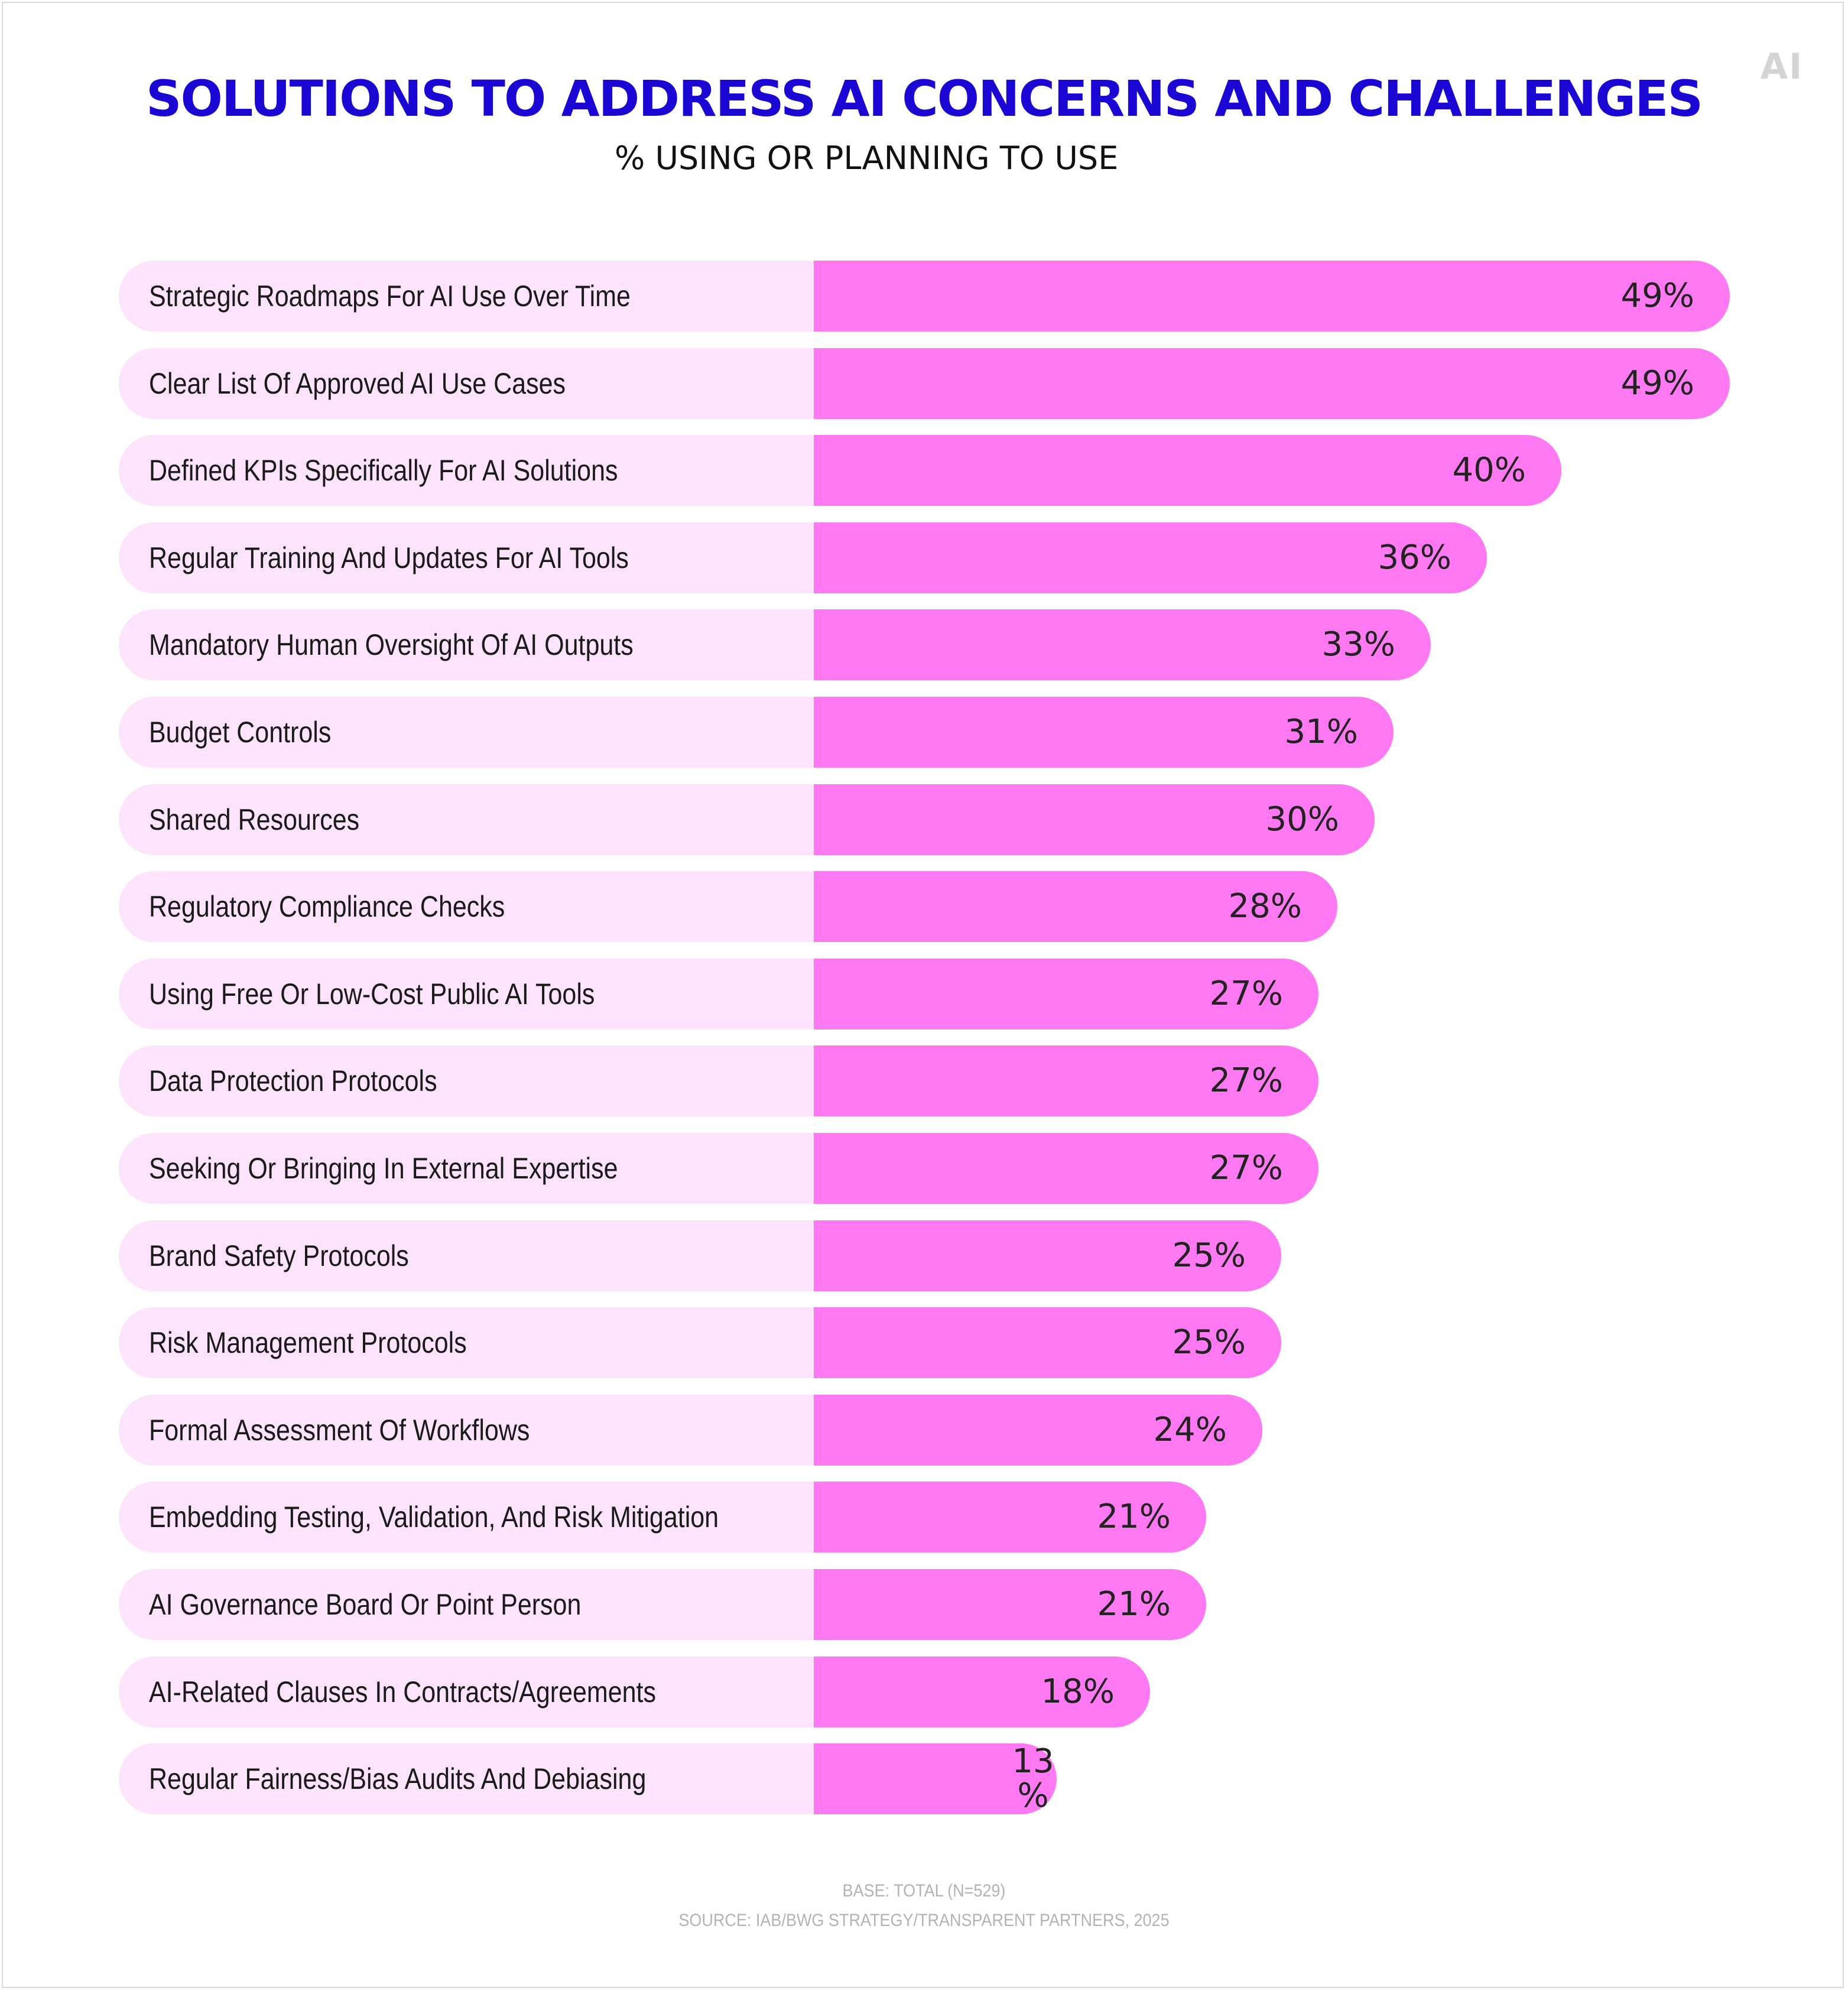 The image size is (1848, 1991). I want to click on category-label: Strategic Roadmaps For AI Use Over Time, so click(390, 296).